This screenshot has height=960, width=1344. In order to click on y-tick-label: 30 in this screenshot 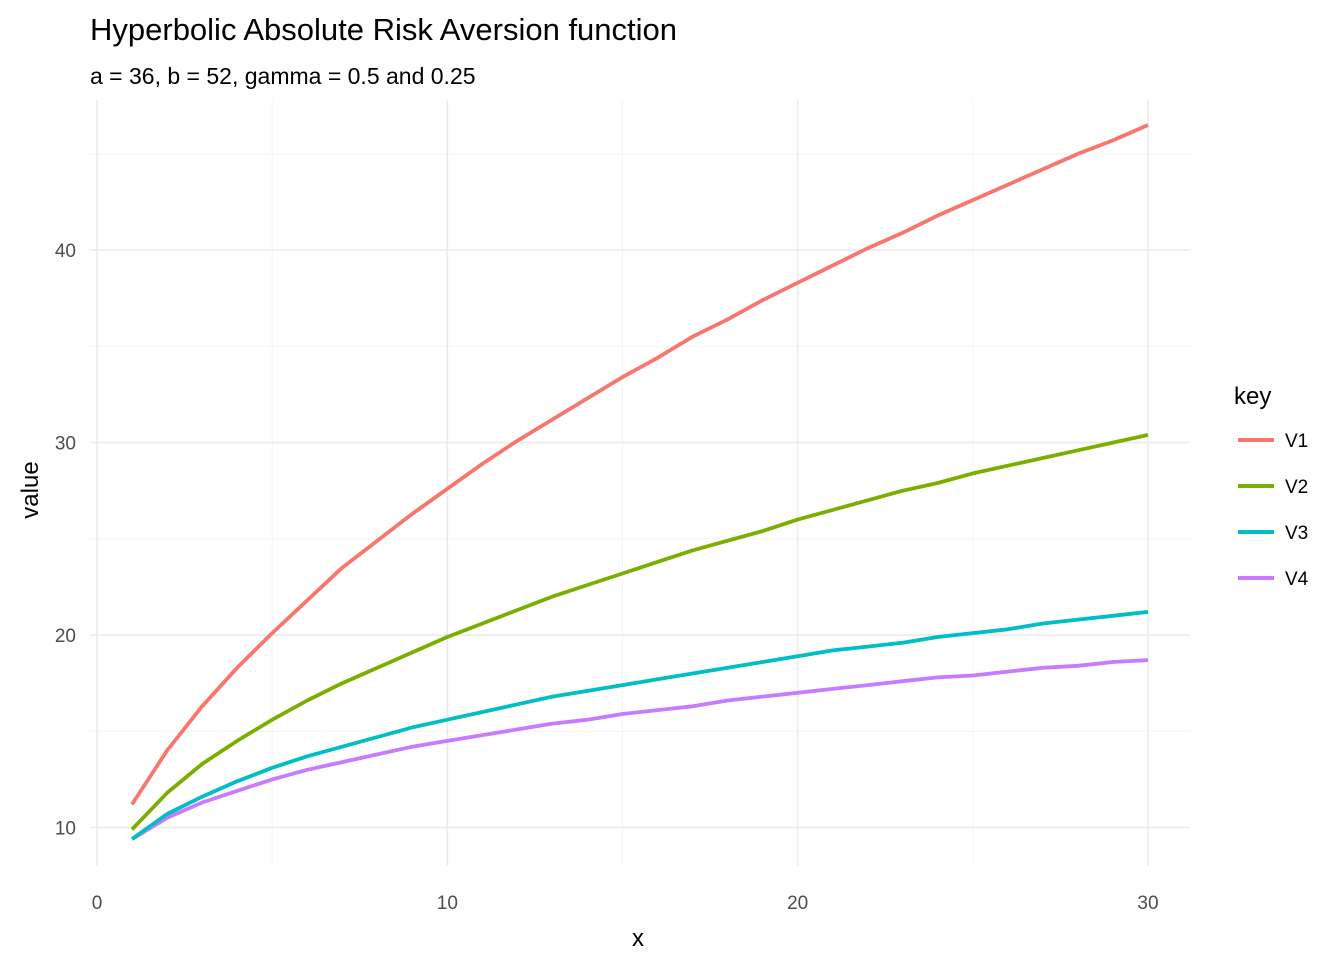, I will do `click(65, 444)`.